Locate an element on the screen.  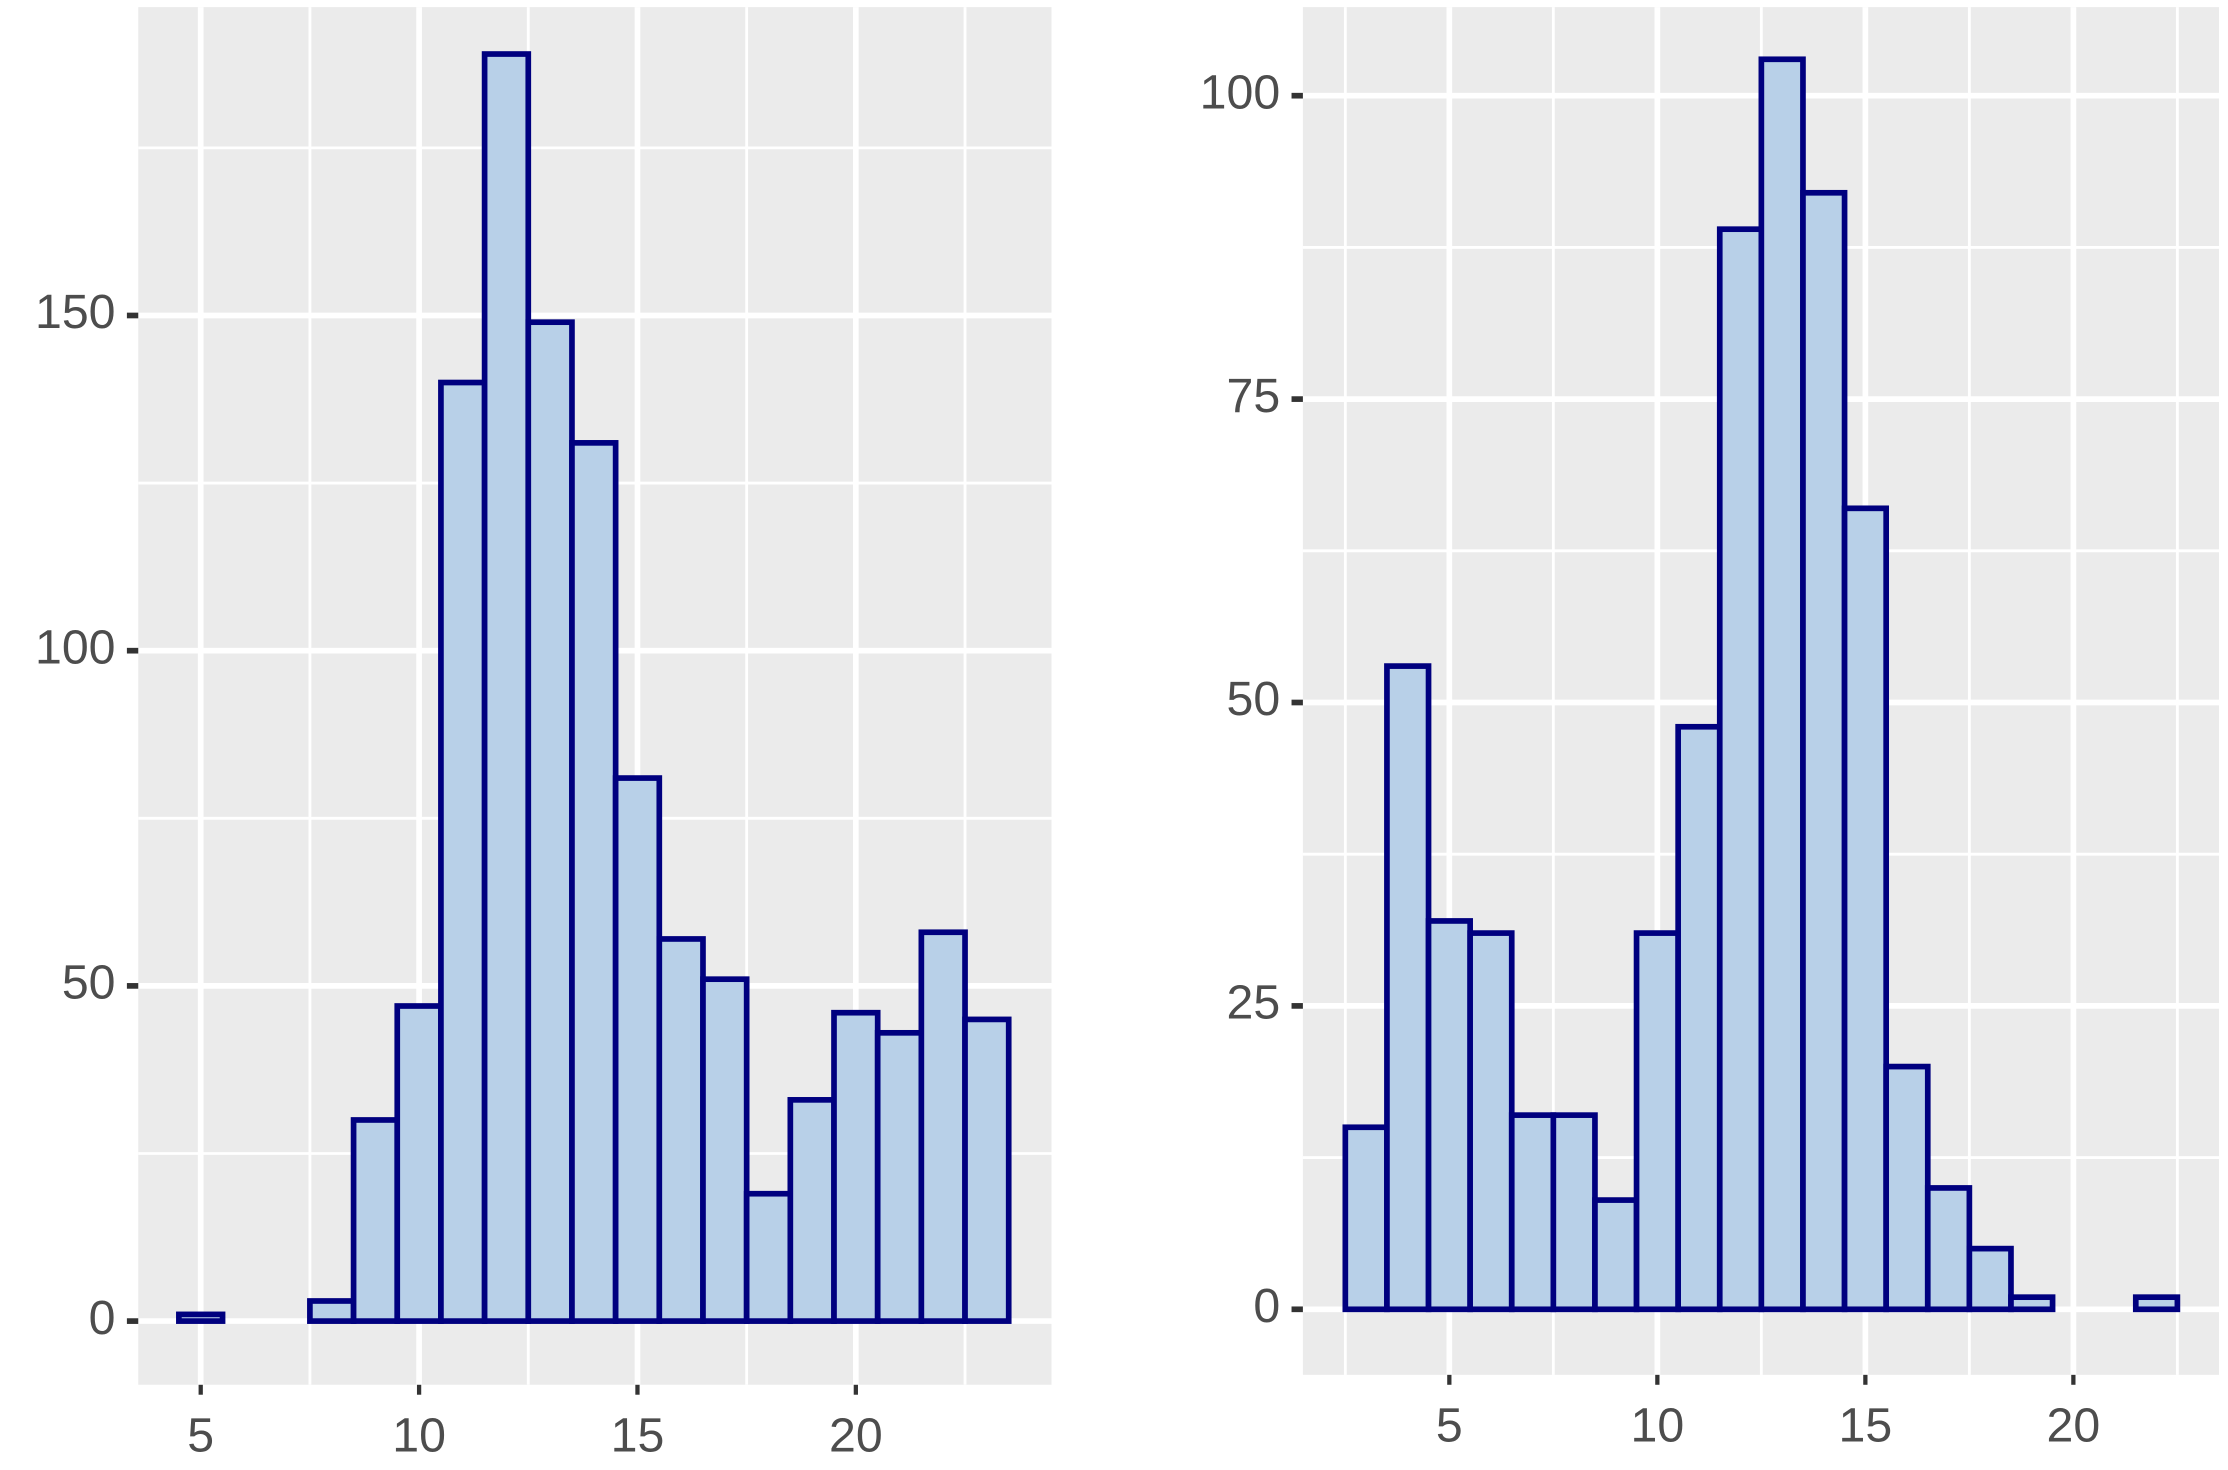
y-tick-label: 150 is located at coordinates (75, 312).